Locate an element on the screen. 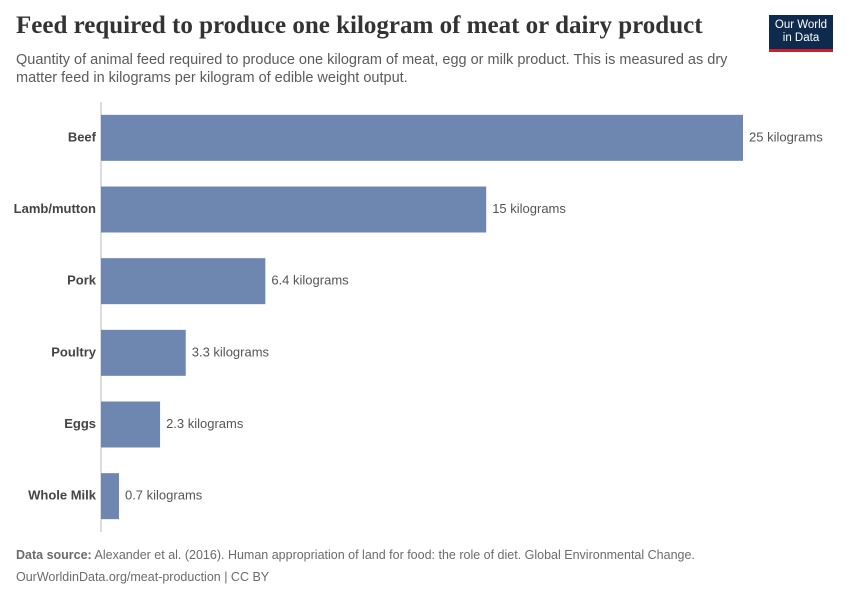  value-label: 0.7 kilograms is located at coordinates (164, 495).